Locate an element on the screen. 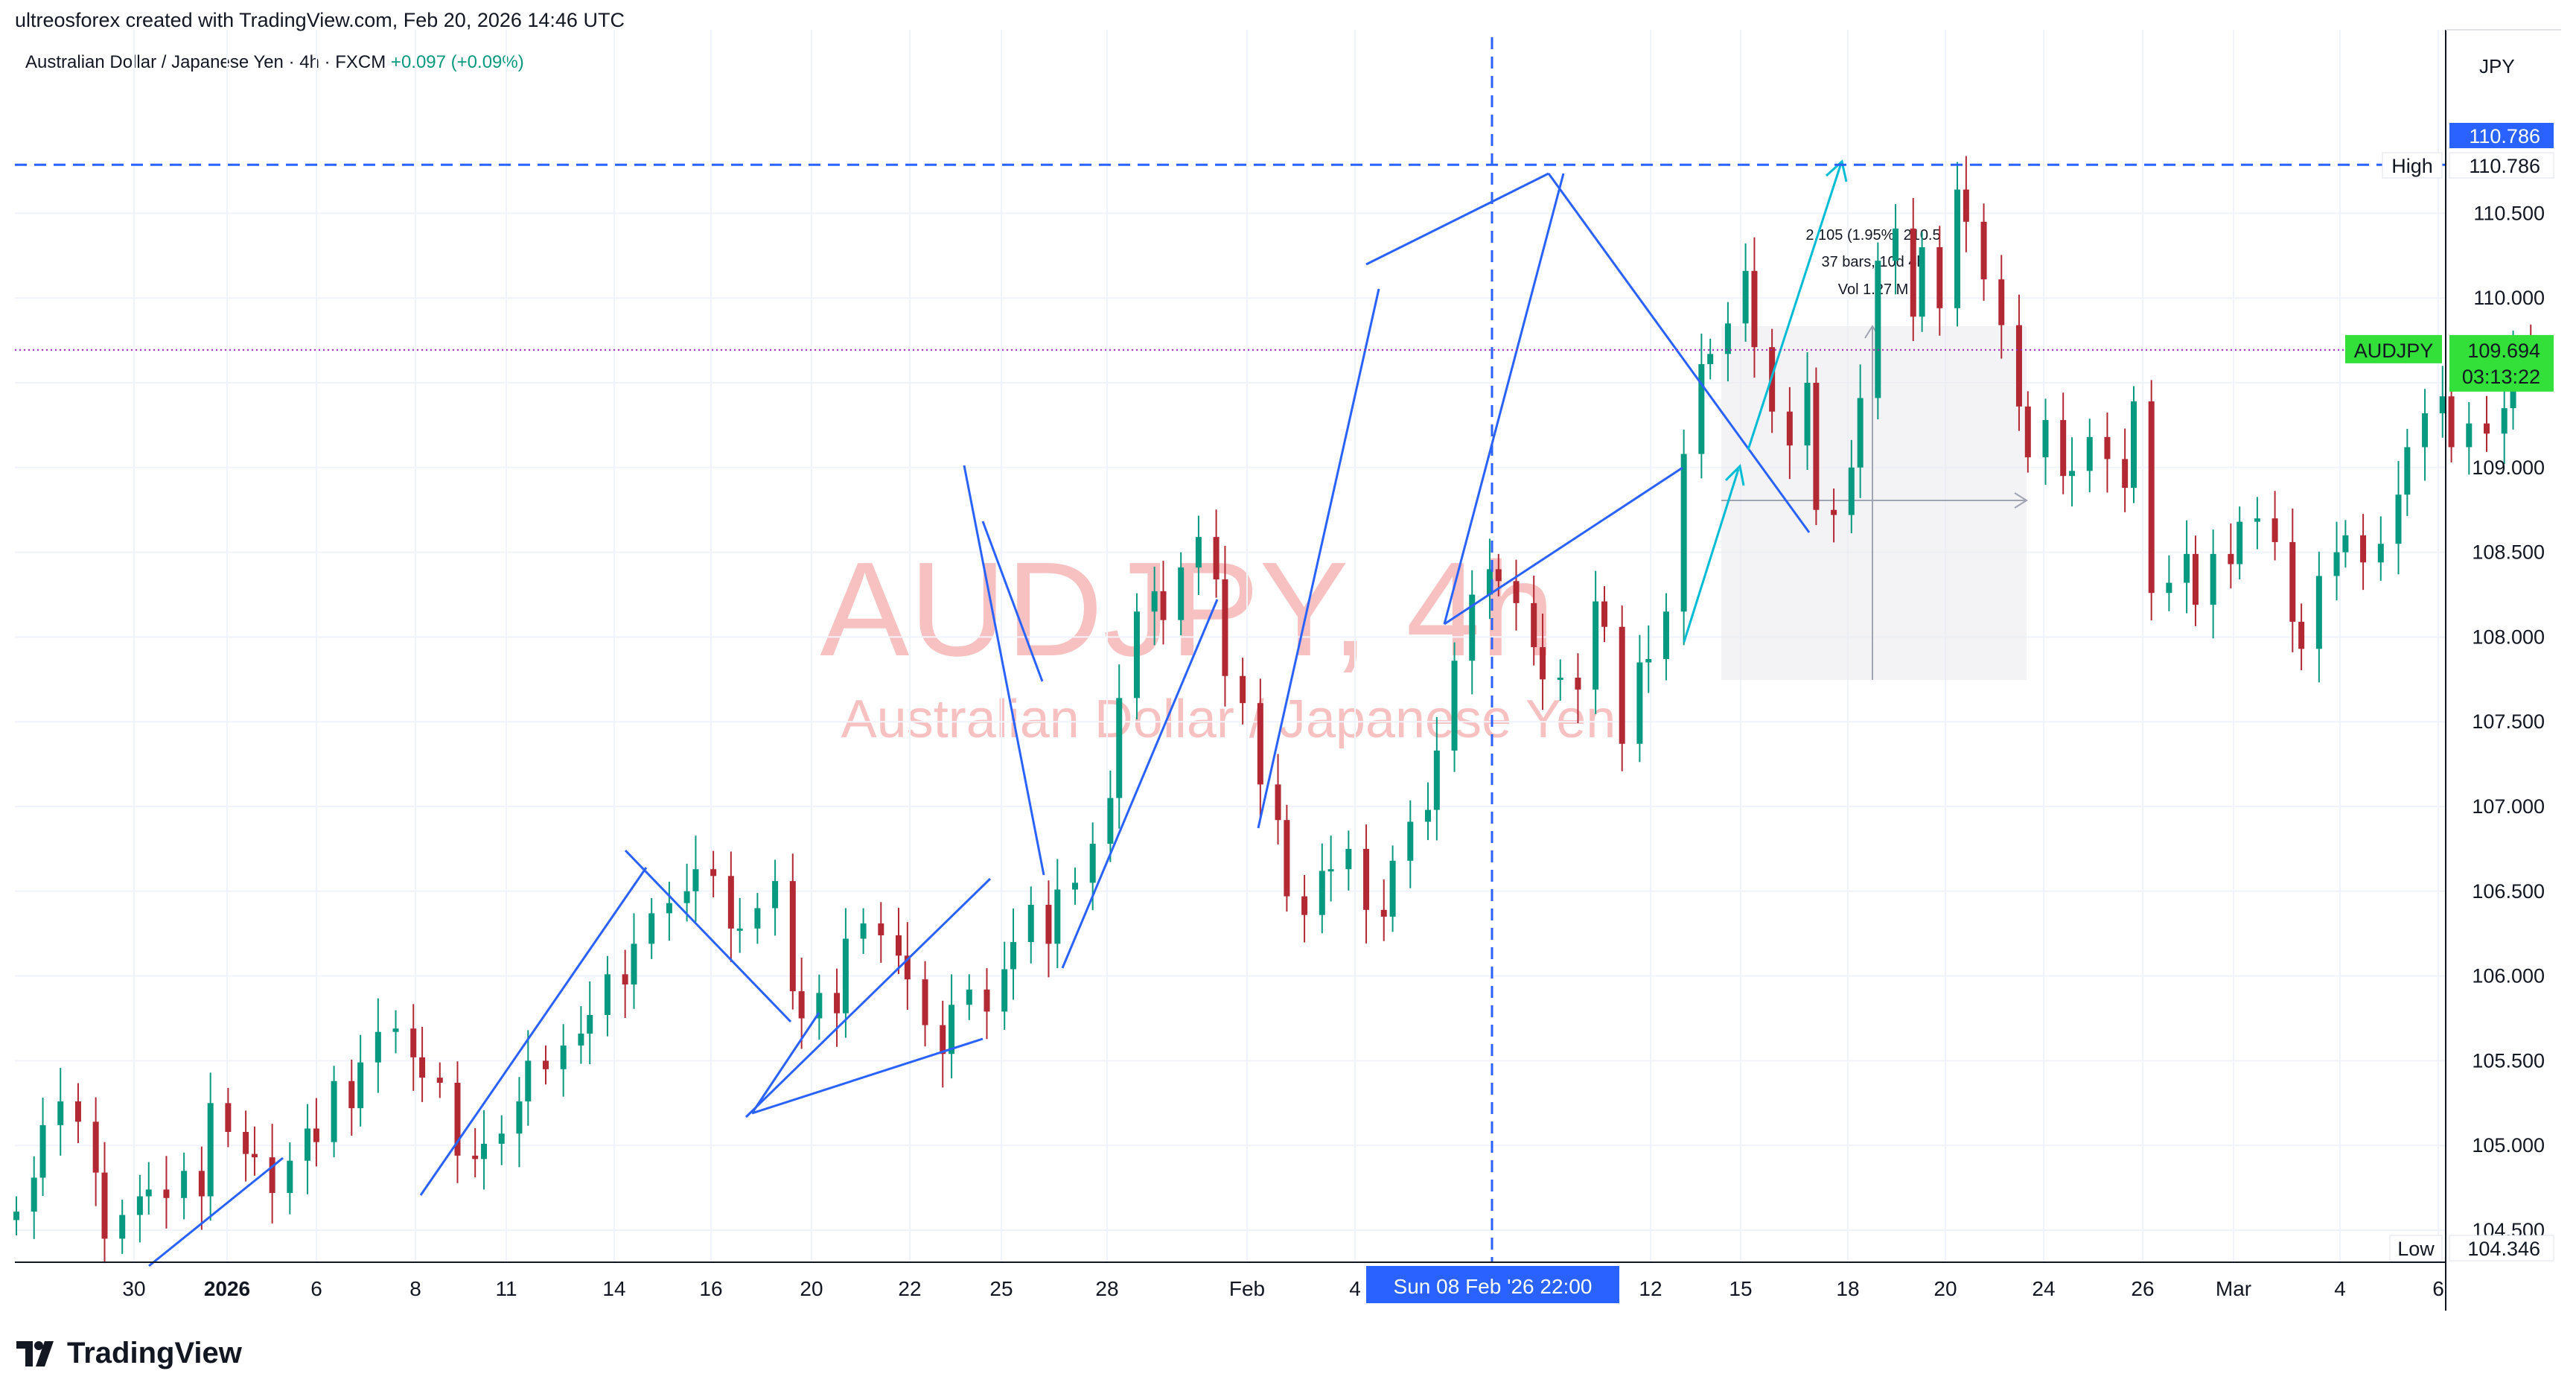 The width and height of the screenshot is (2576, 1400). projection-arrow-large is located at coordinates (1794, 308).